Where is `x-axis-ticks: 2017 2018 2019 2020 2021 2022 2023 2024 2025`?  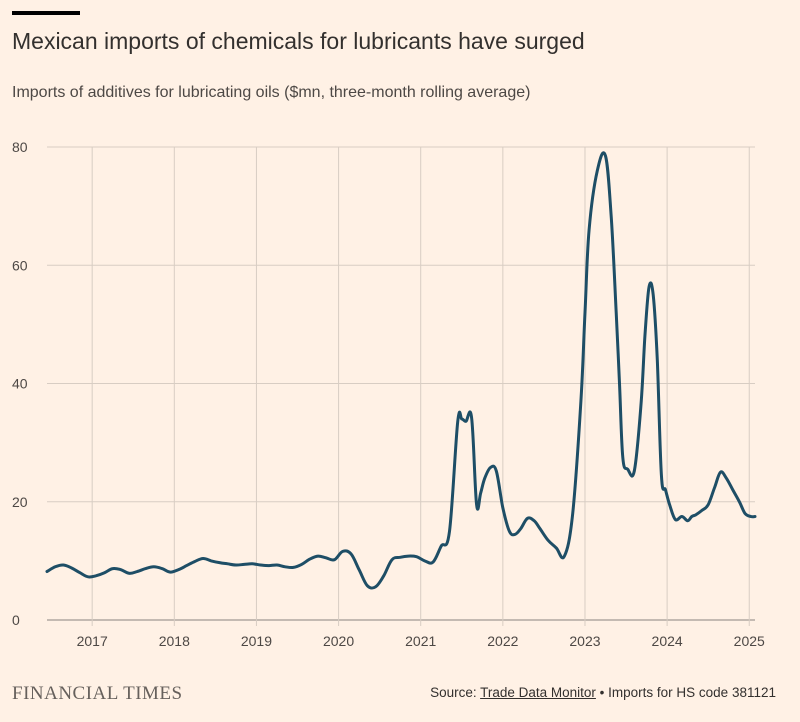 x-axis-ticks: 2017 2018 2019 2020 2021 2022 2023 2024 2025 is located at coordinates (421, 641).